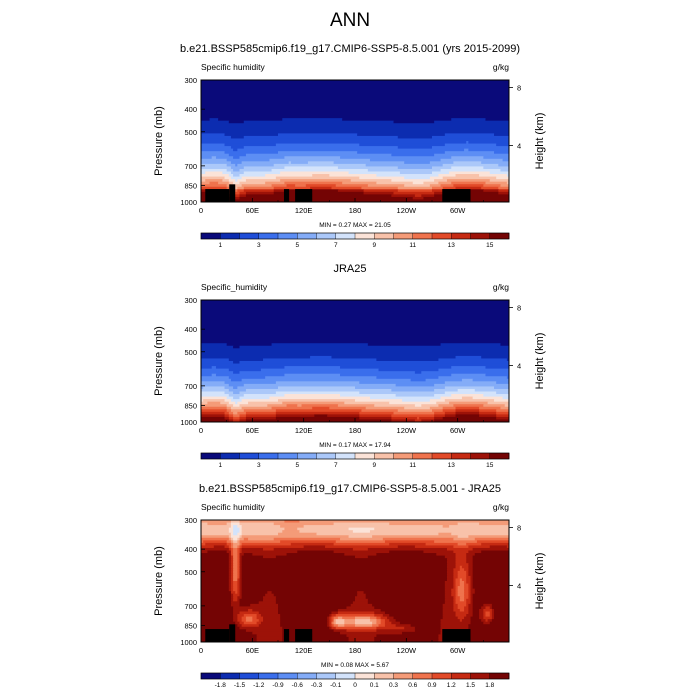  Describe the element at coordinates (220, 245) in the screenshot. I see `colorbar-label: 1` at that location.